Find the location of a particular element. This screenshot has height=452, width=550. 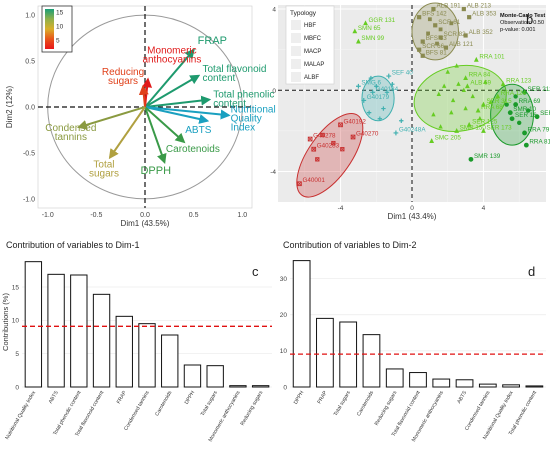

bar-total-sugars is located at coordinates (215, 376).